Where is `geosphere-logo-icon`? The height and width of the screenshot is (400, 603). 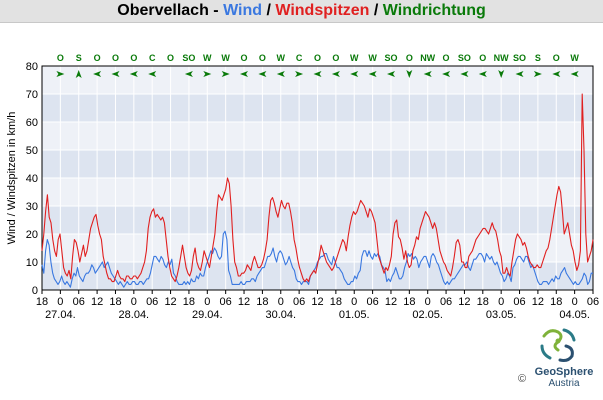 geosphere-logo-icon is located at coordinates (558, 344).